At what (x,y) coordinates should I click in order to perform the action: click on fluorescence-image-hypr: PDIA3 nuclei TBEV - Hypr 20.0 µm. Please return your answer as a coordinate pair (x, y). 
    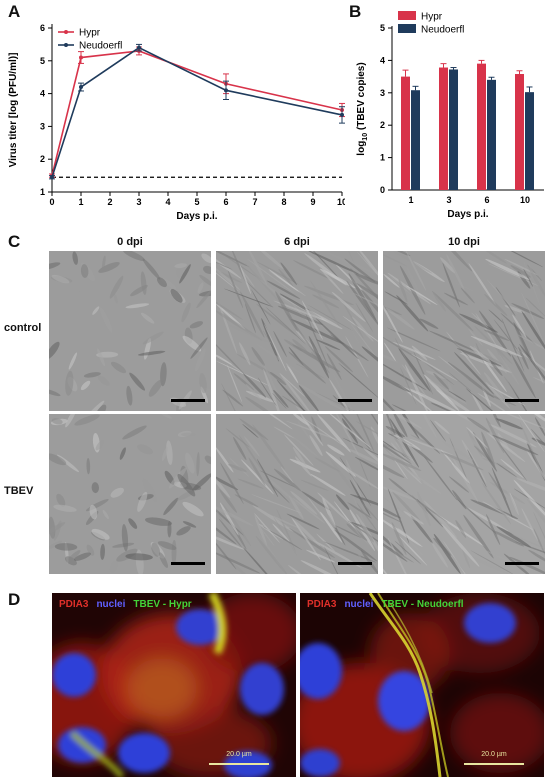
    Looking at the image, I should click on (174, 685).